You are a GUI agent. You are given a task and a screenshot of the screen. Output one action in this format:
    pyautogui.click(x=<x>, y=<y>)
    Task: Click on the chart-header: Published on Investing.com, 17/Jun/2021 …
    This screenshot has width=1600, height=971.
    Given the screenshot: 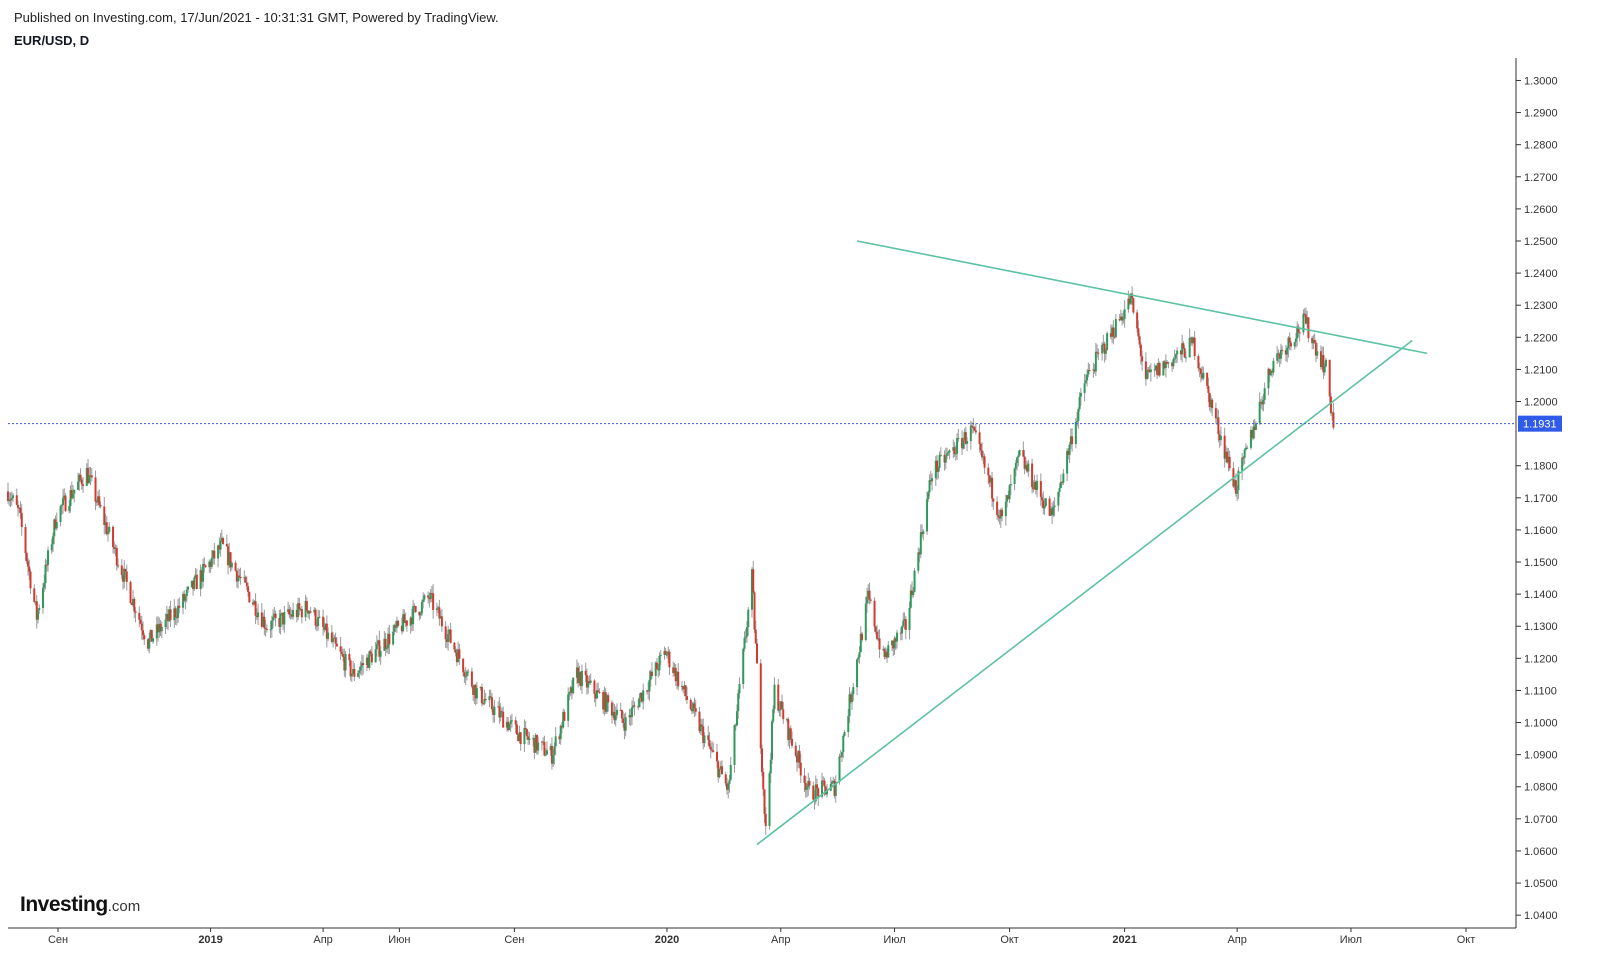 What is the action you would take?
    pyautogui.click(x=256, y=29)
    